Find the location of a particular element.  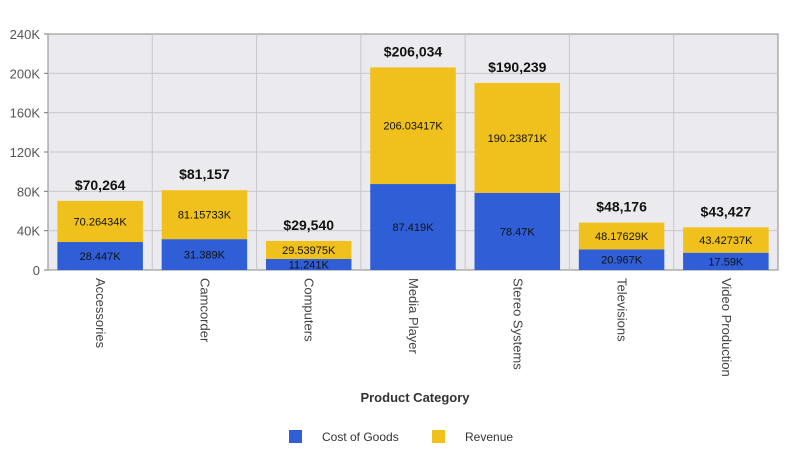

y-tick-label: 80K is located at coordinates (28, 191).